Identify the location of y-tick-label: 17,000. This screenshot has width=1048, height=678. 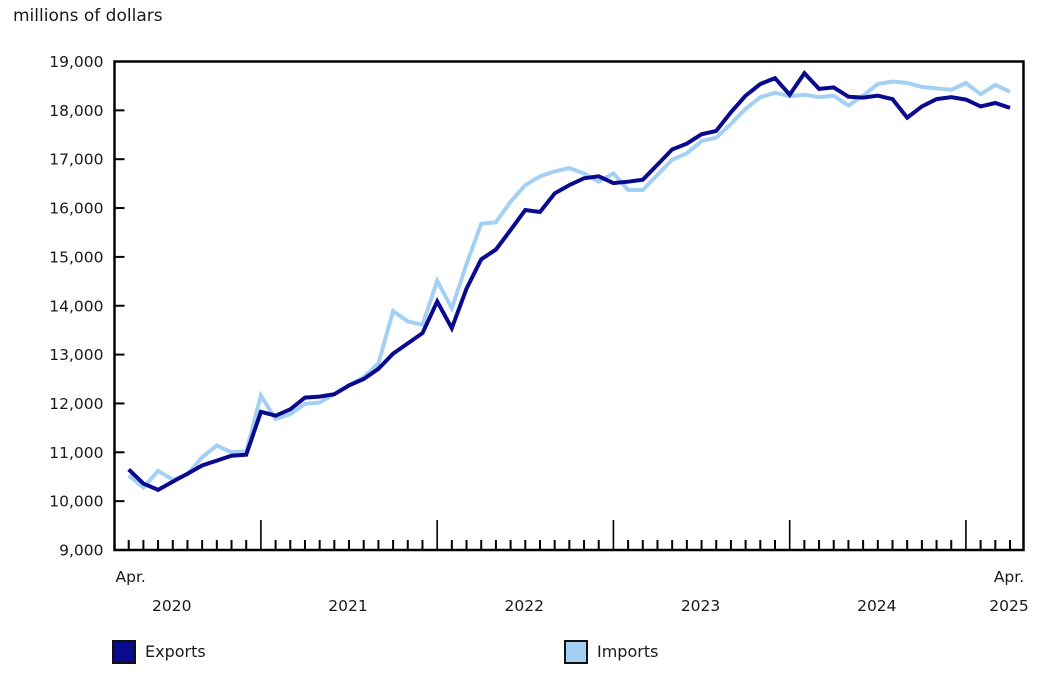
(76, 160).